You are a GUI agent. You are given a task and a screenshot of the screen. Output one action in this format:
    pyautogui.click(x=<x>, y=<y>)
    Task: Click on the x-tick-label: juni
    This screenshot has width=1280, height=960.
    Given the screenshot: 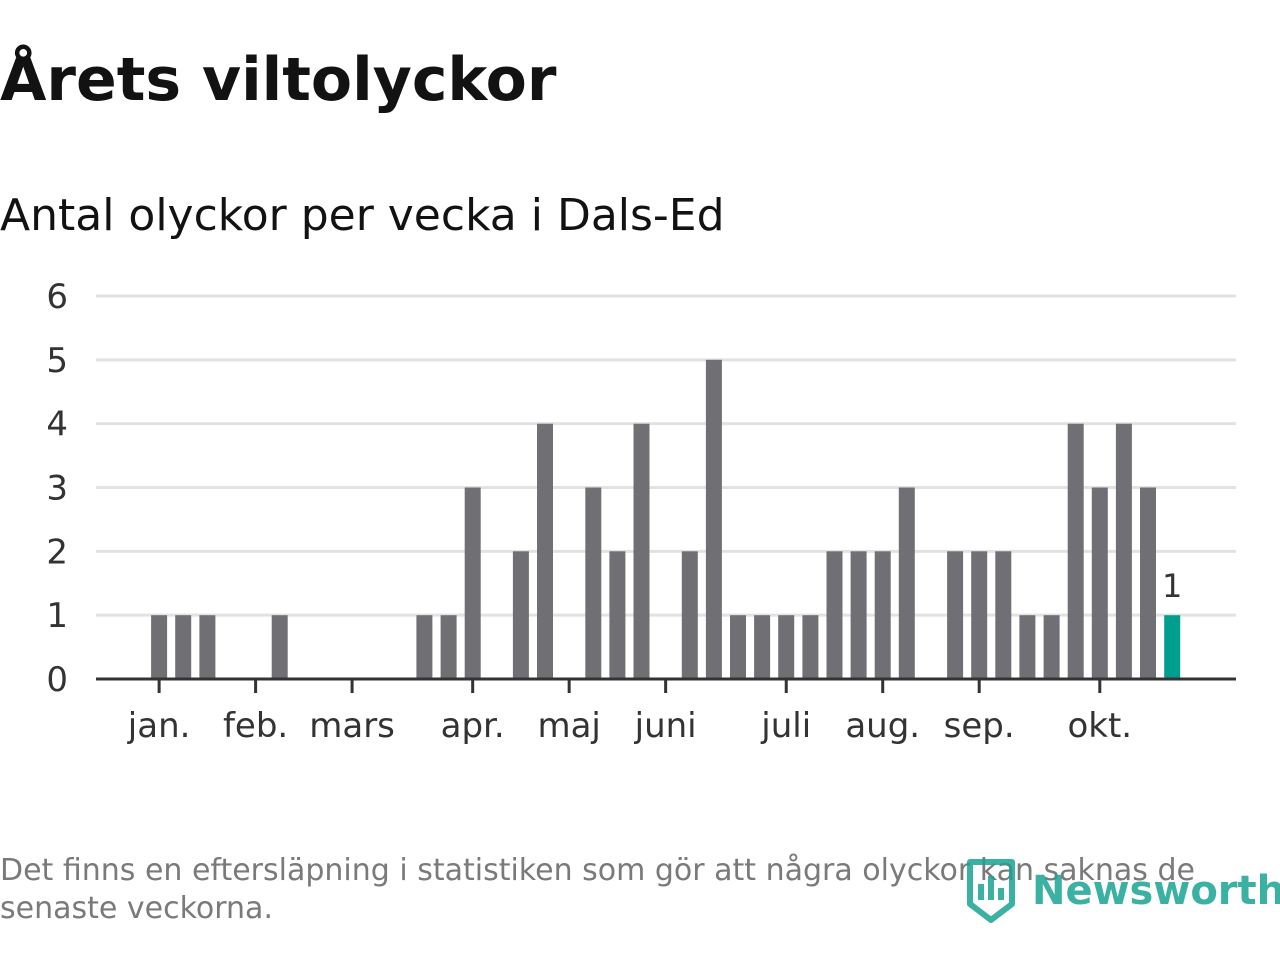 What is the action you would take?
    pyautogui.click(x=665, y=726)
    